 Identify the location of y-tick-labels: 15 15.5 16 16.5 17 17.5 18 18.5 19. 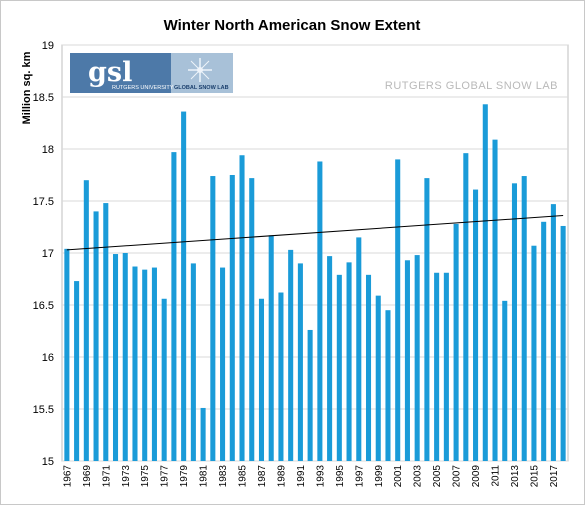
(43, 254).